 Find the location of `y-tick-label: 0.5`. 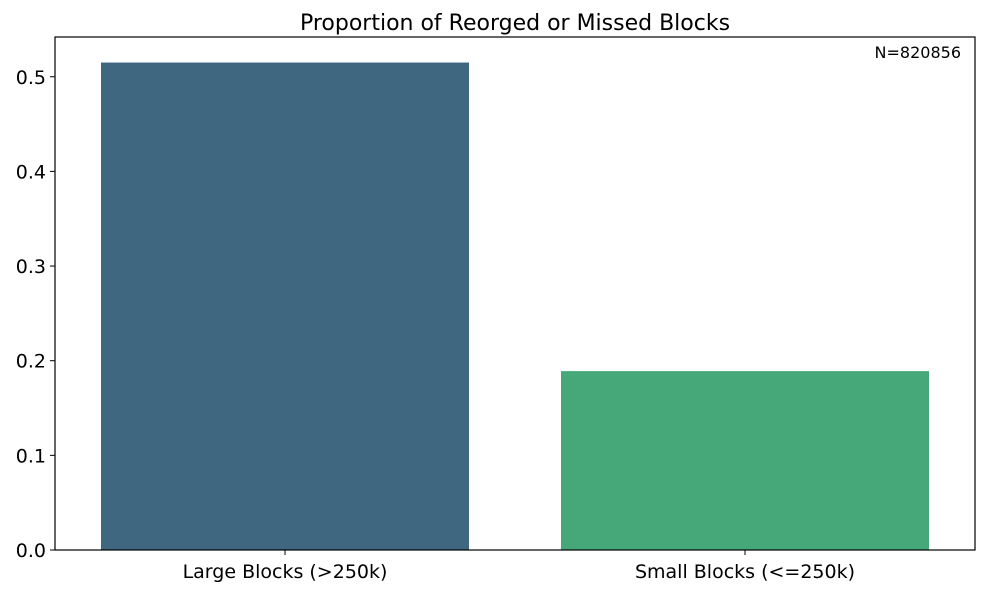

y-tick-label: 0.5 is located at coordinates (31, 78).